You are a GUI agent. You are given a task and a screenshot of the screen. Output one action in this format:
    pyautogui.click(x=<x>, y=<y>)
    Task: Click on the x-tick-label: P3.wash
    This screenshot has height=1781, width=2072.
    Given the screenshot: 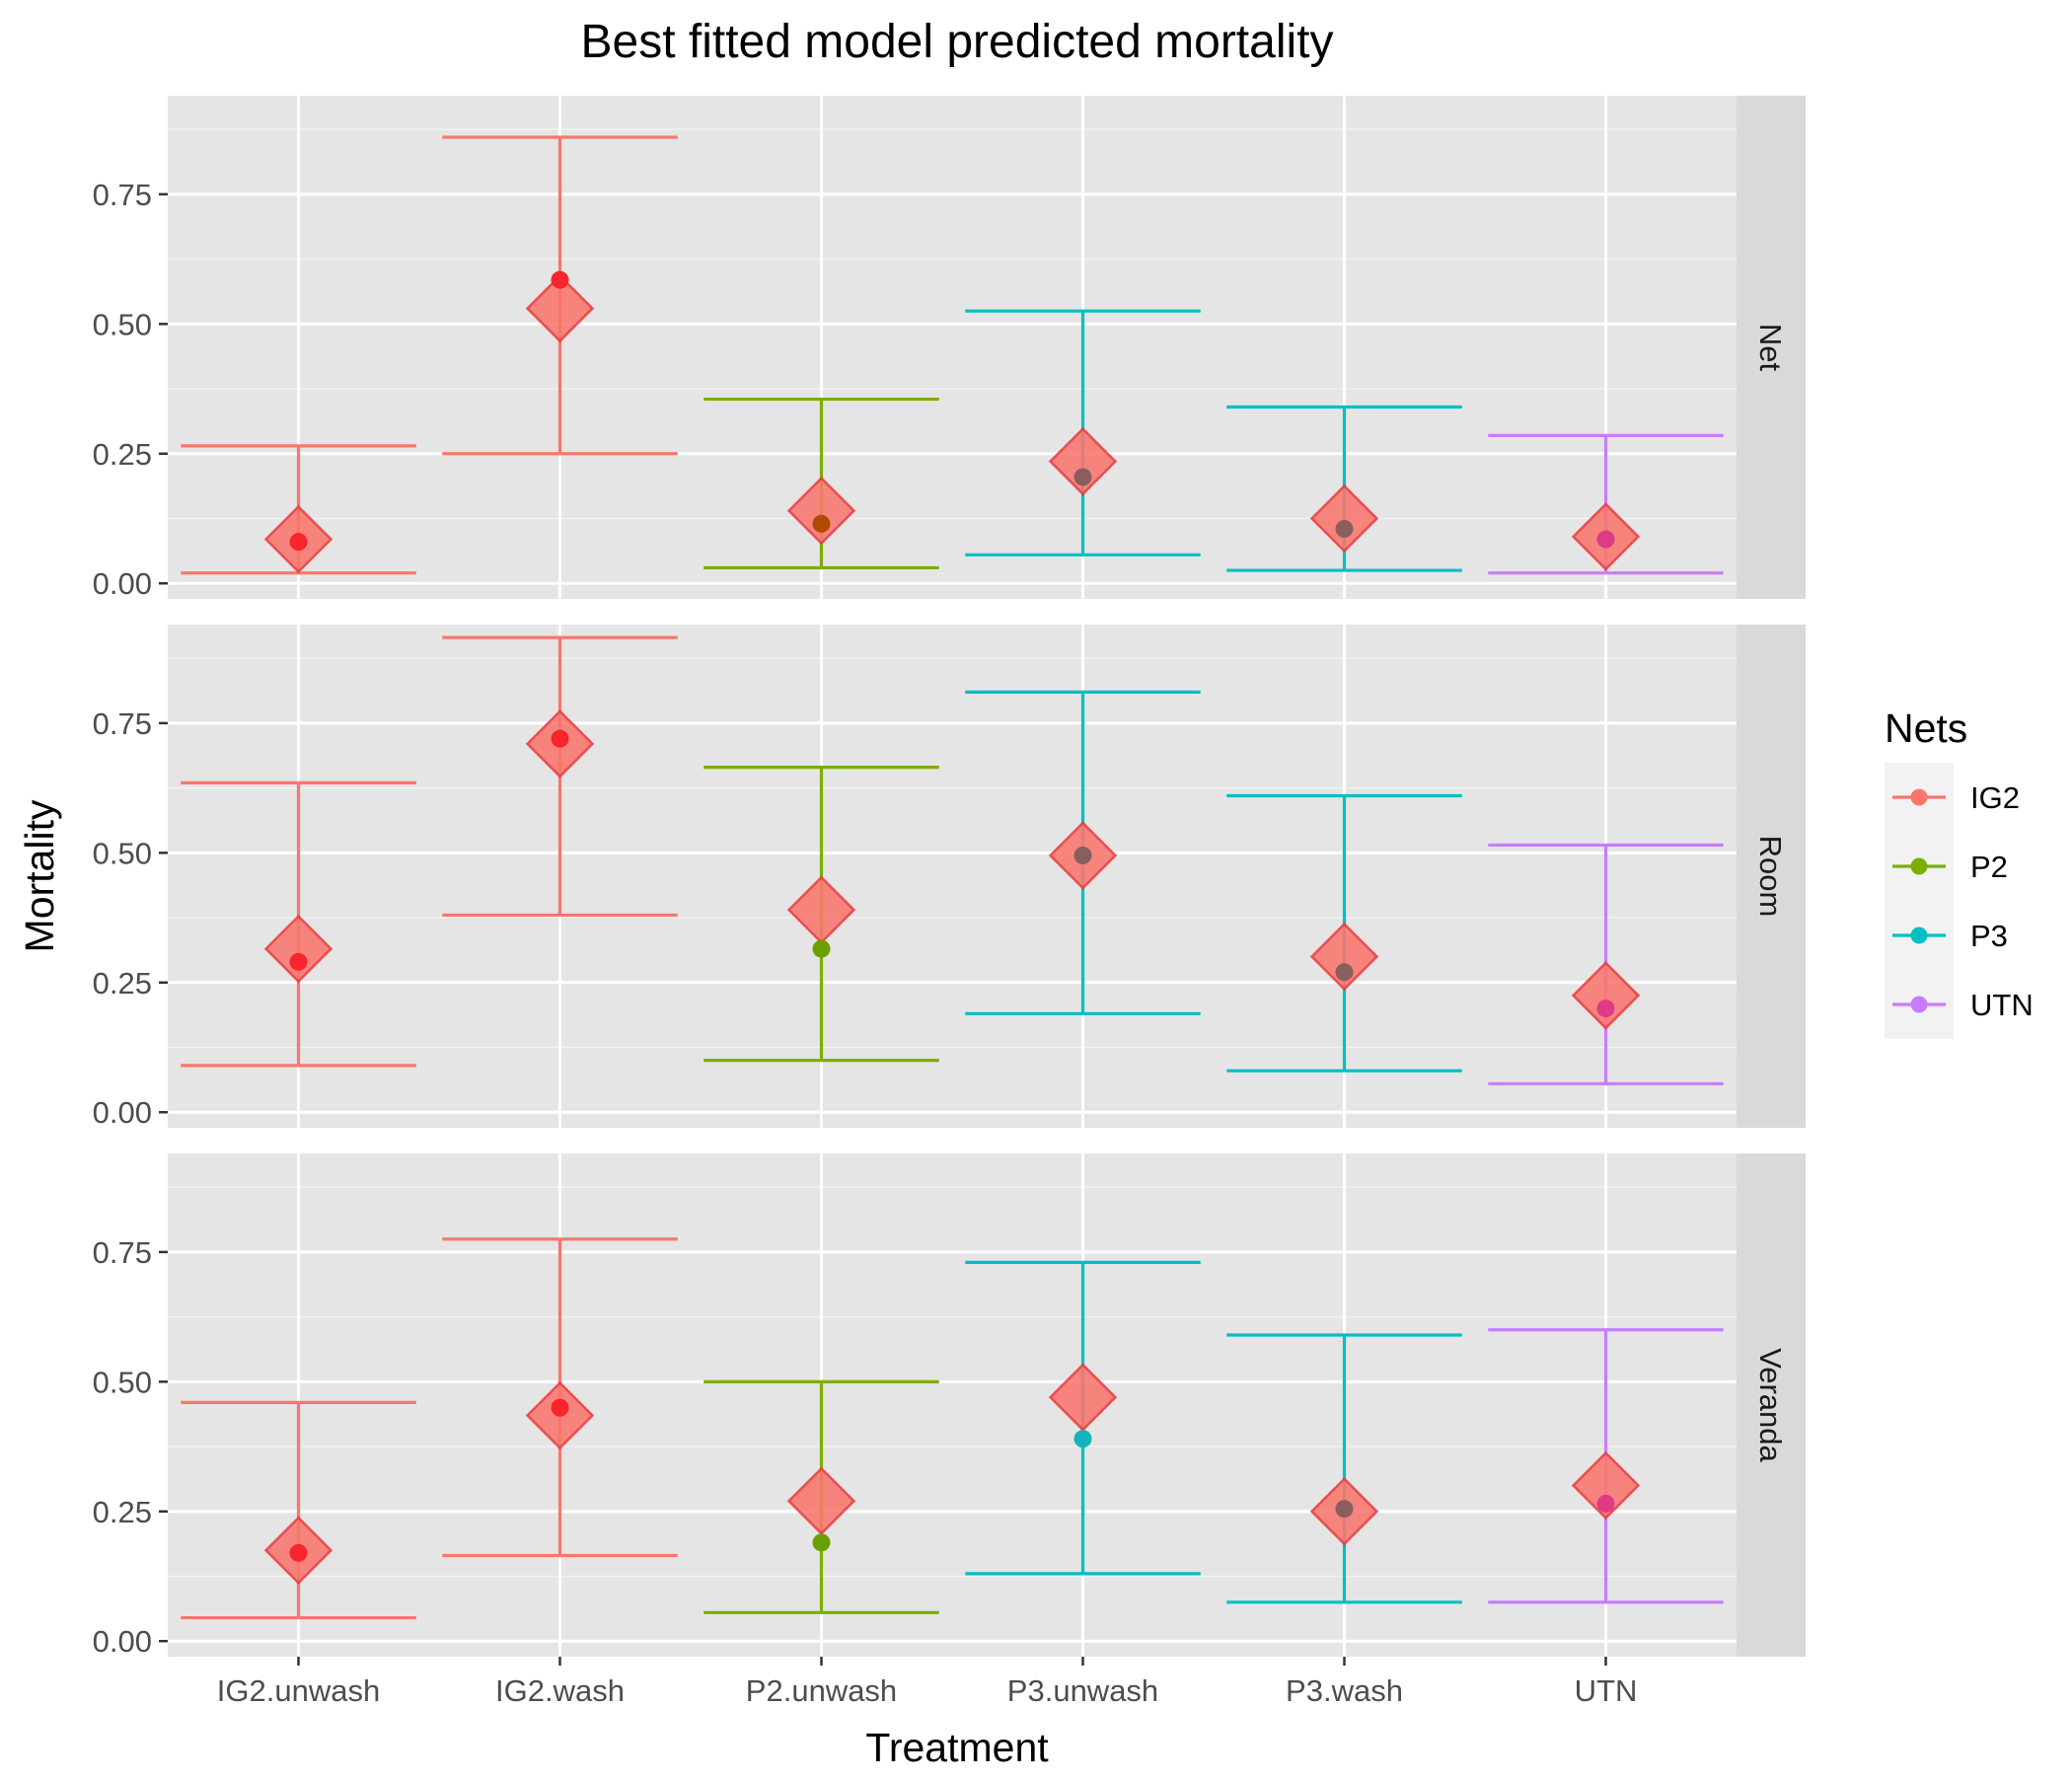 What is the action you would take?
    pyautogui.click(x=1344, y=1690)
    